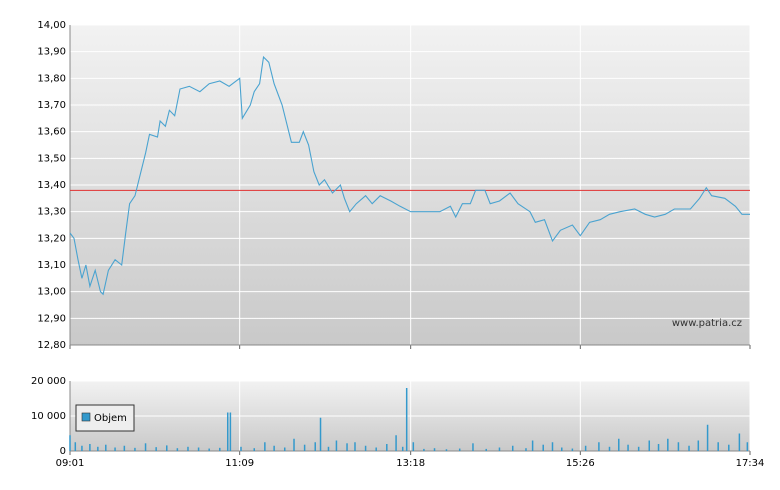 Image resolution: width=780 pixels, height=490 pixels. What do you see at coordinates (51, 52) in the screenshot?
I see `y-tick-label: 13,90` at bounding box center [51, 52].